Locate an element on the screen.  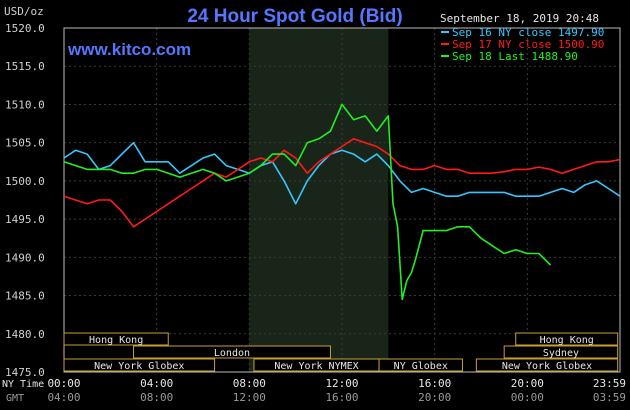
x-tick-label-gmt: 00:00 is located at coordinates (527, 397).